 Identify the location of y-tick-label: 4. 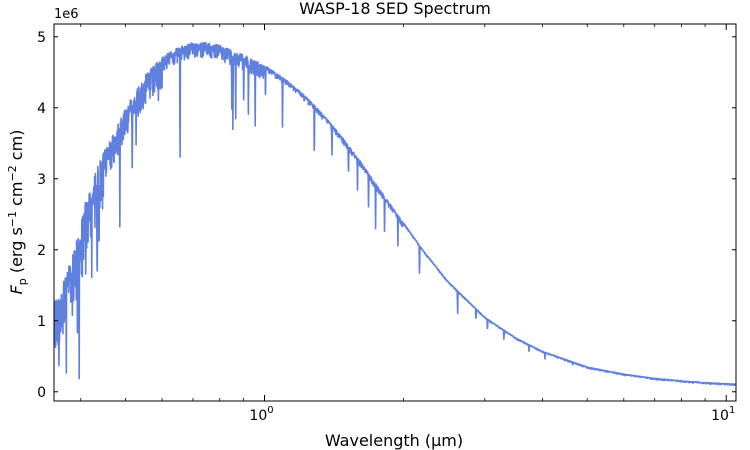
(41, 109).